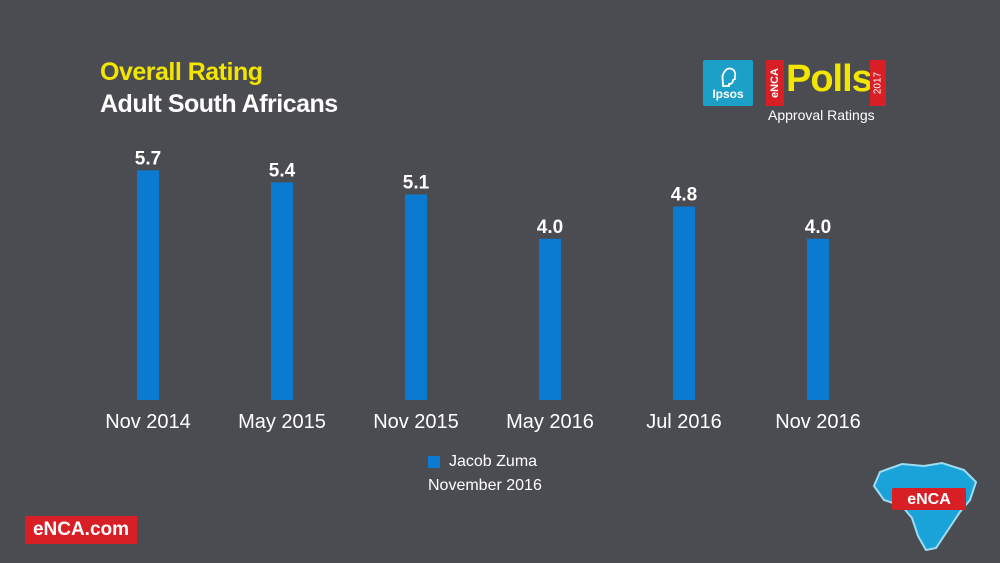 The width and height of the screenshot is (1000, 563). Describe the element at coordinates (550, 422) in the screenshot. I see `category-label: May 2016` at that location.